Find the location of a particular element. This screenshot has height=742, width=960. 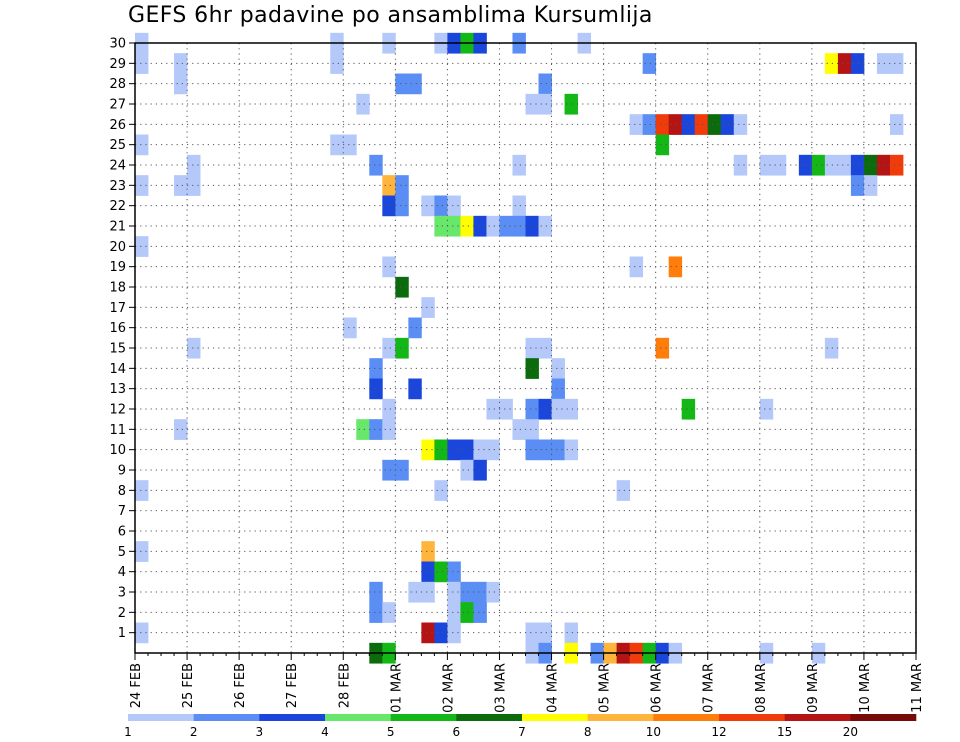

legend-label: 8 is located at coordinates (588, 732).